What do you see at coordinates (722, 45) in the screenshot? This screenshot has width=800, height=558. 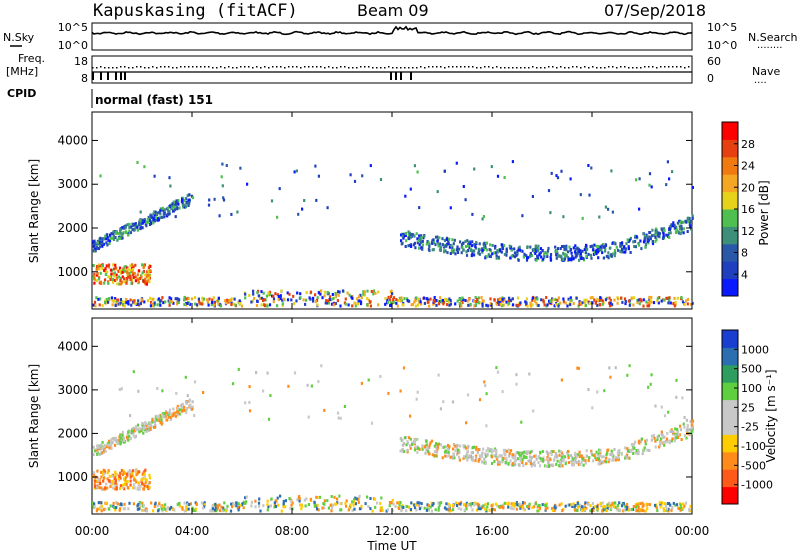 I see `noise-right-tick-low: 10^0` at bounding box center [722, 45].